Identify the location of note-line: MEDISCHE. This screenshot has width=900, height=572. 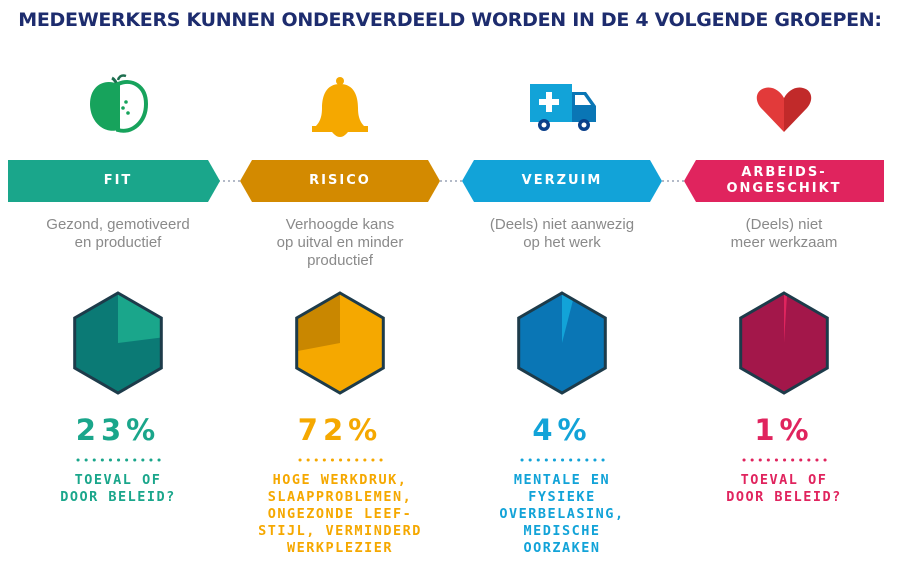
(562, 531).